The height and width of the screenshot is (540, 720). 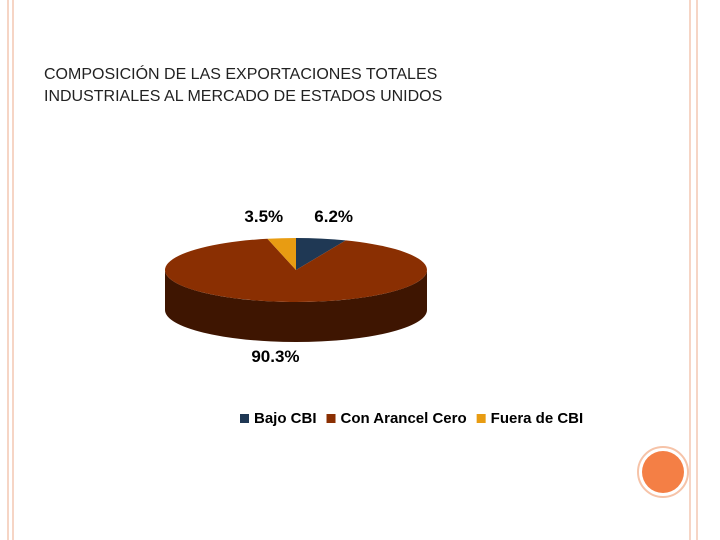 I want to click on legend-label: Con Arancel Cero, so click(x=404, y=418).